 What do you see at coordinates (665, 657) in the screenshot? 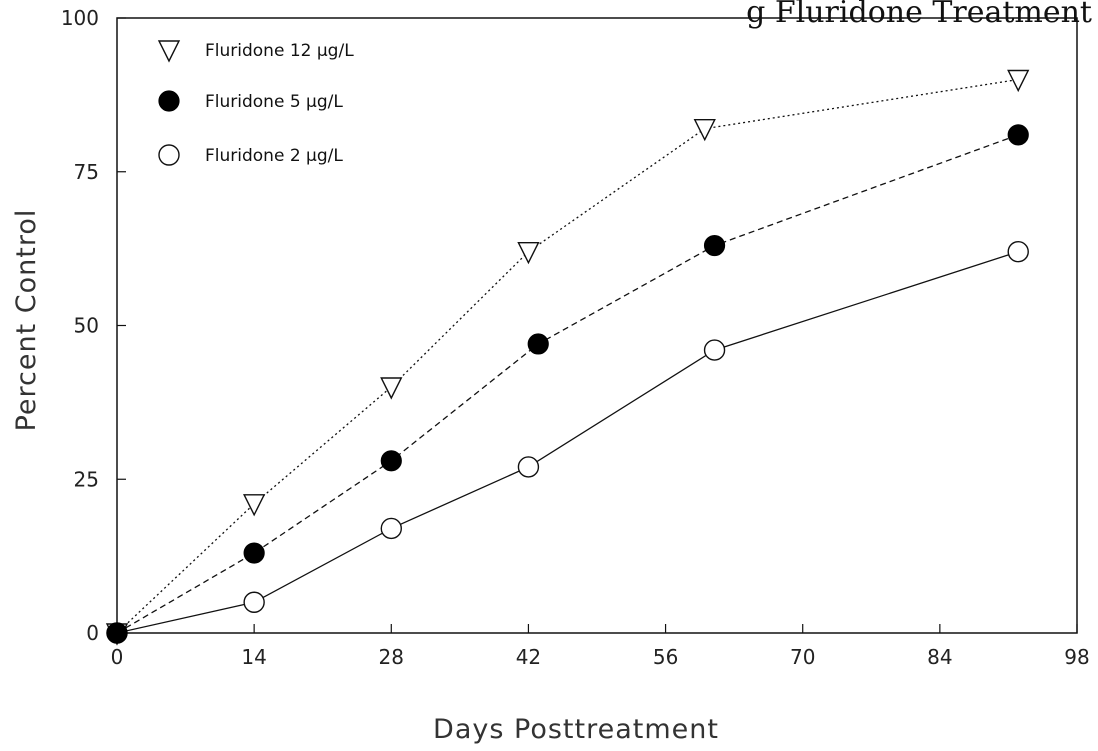
I see `x-tick-label: 56` at bounding box center [665, 657].